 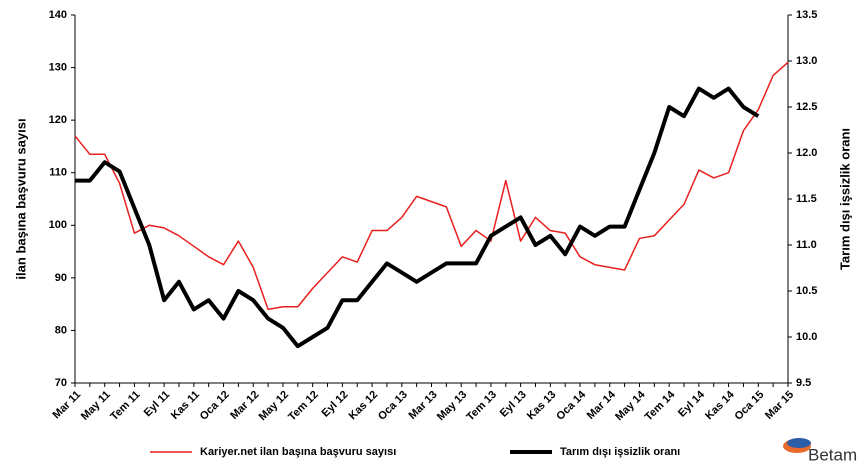 What do you see at coordinates (806, 245) in the screenshot?
I see `y2-tick-label: 11.0` at bounding box center [806, 245].